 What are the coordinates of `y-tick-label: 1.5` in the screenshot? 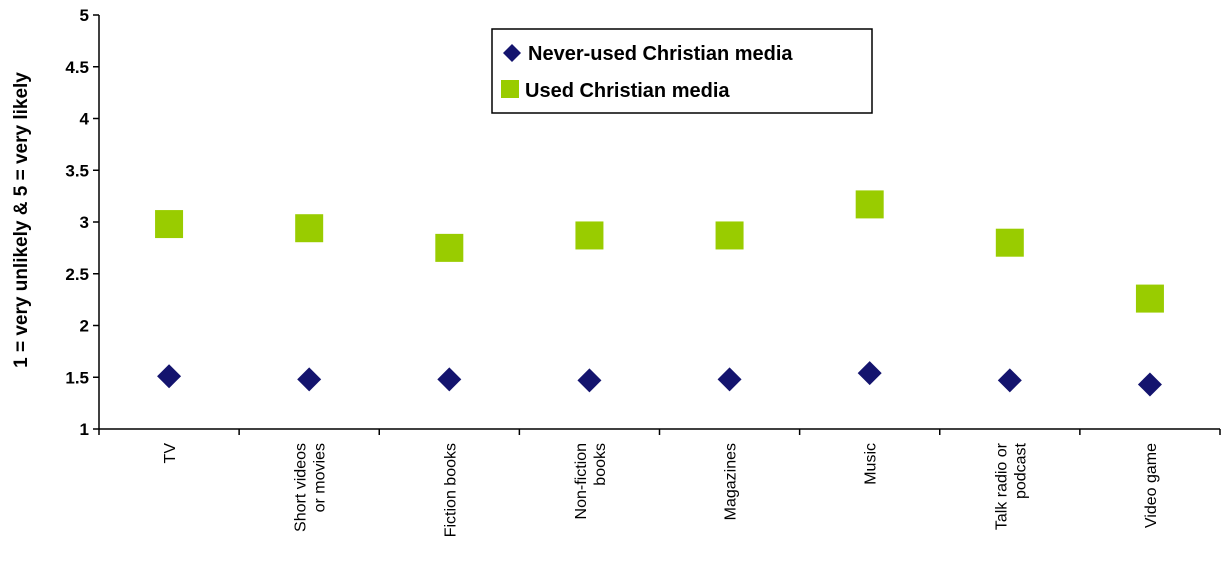 It's located at (77, 377).